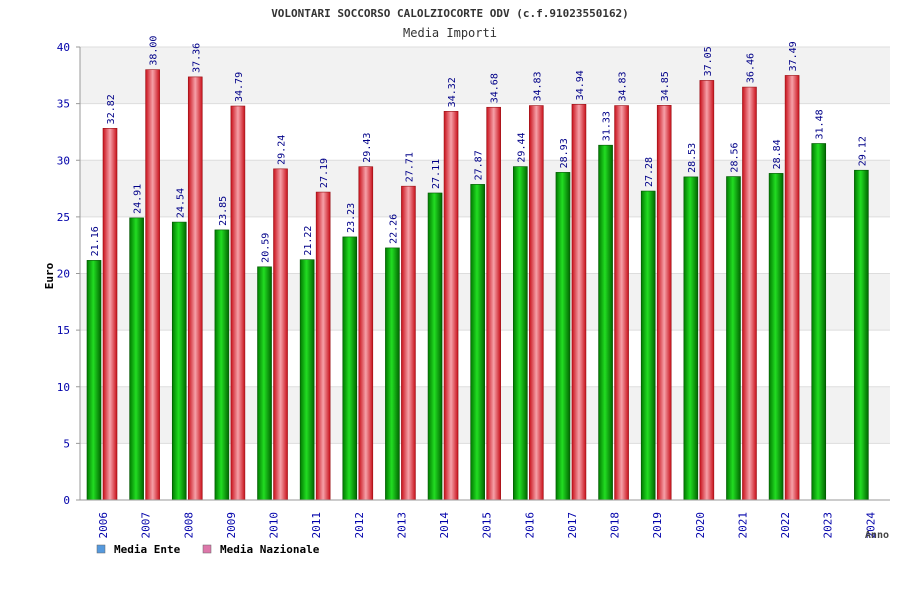 Image resolution: width=900 pixels, height=600 pixels. I want to click on x-tick-label: 2011, so click(316, 525).